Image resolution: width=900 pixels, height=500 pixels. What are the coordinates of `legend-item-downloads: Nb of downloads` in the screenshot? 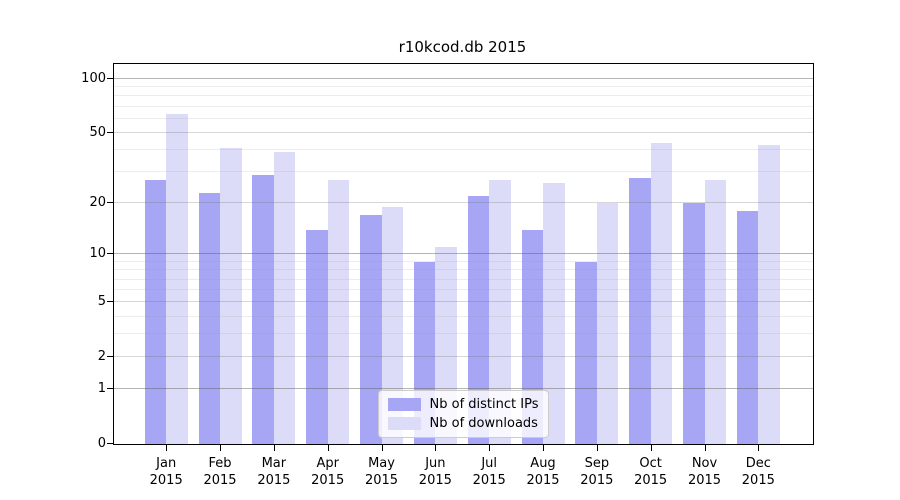 It's located at (463, 423).